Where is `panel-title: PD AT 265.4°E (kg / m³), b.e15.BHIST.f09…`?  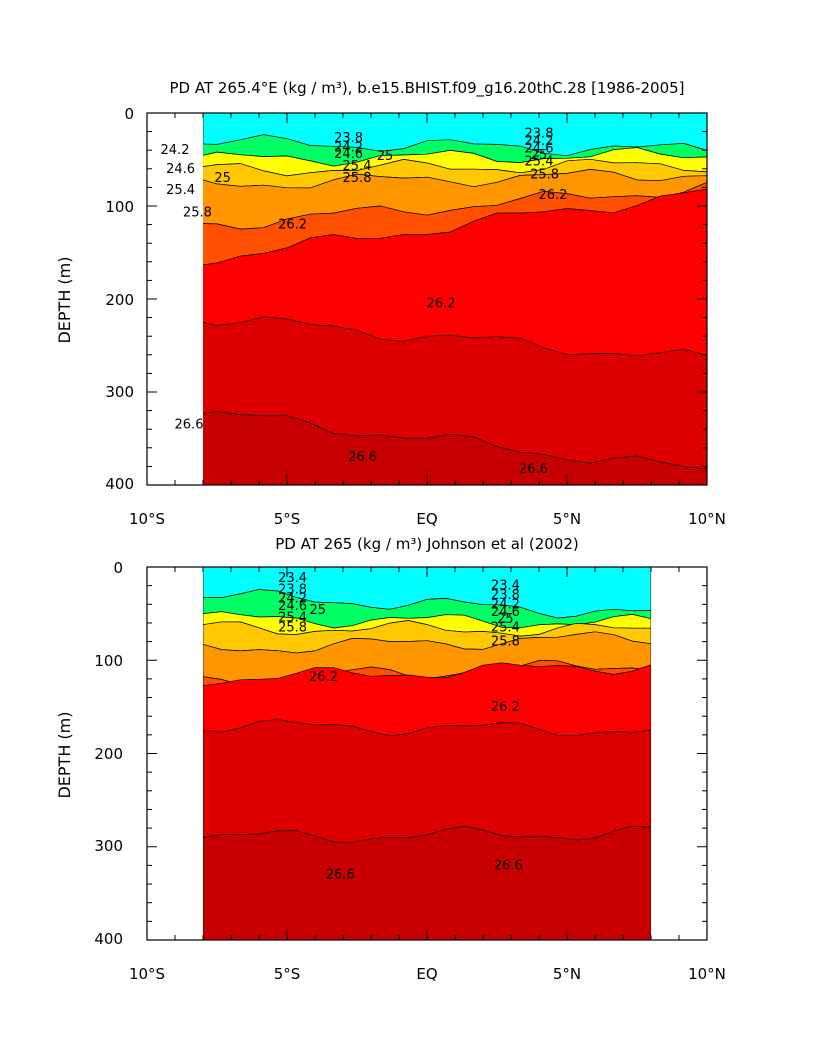
panel-title: PD AT 265.4°E (kg / m³), b.e15.BHIST.f09… is located at coordinates (426, 88).